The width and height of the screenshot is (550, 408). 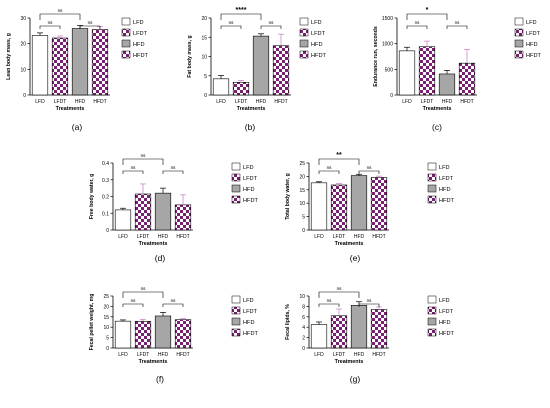 I want to click on panel-label: (g), so click(x=355, y=379).